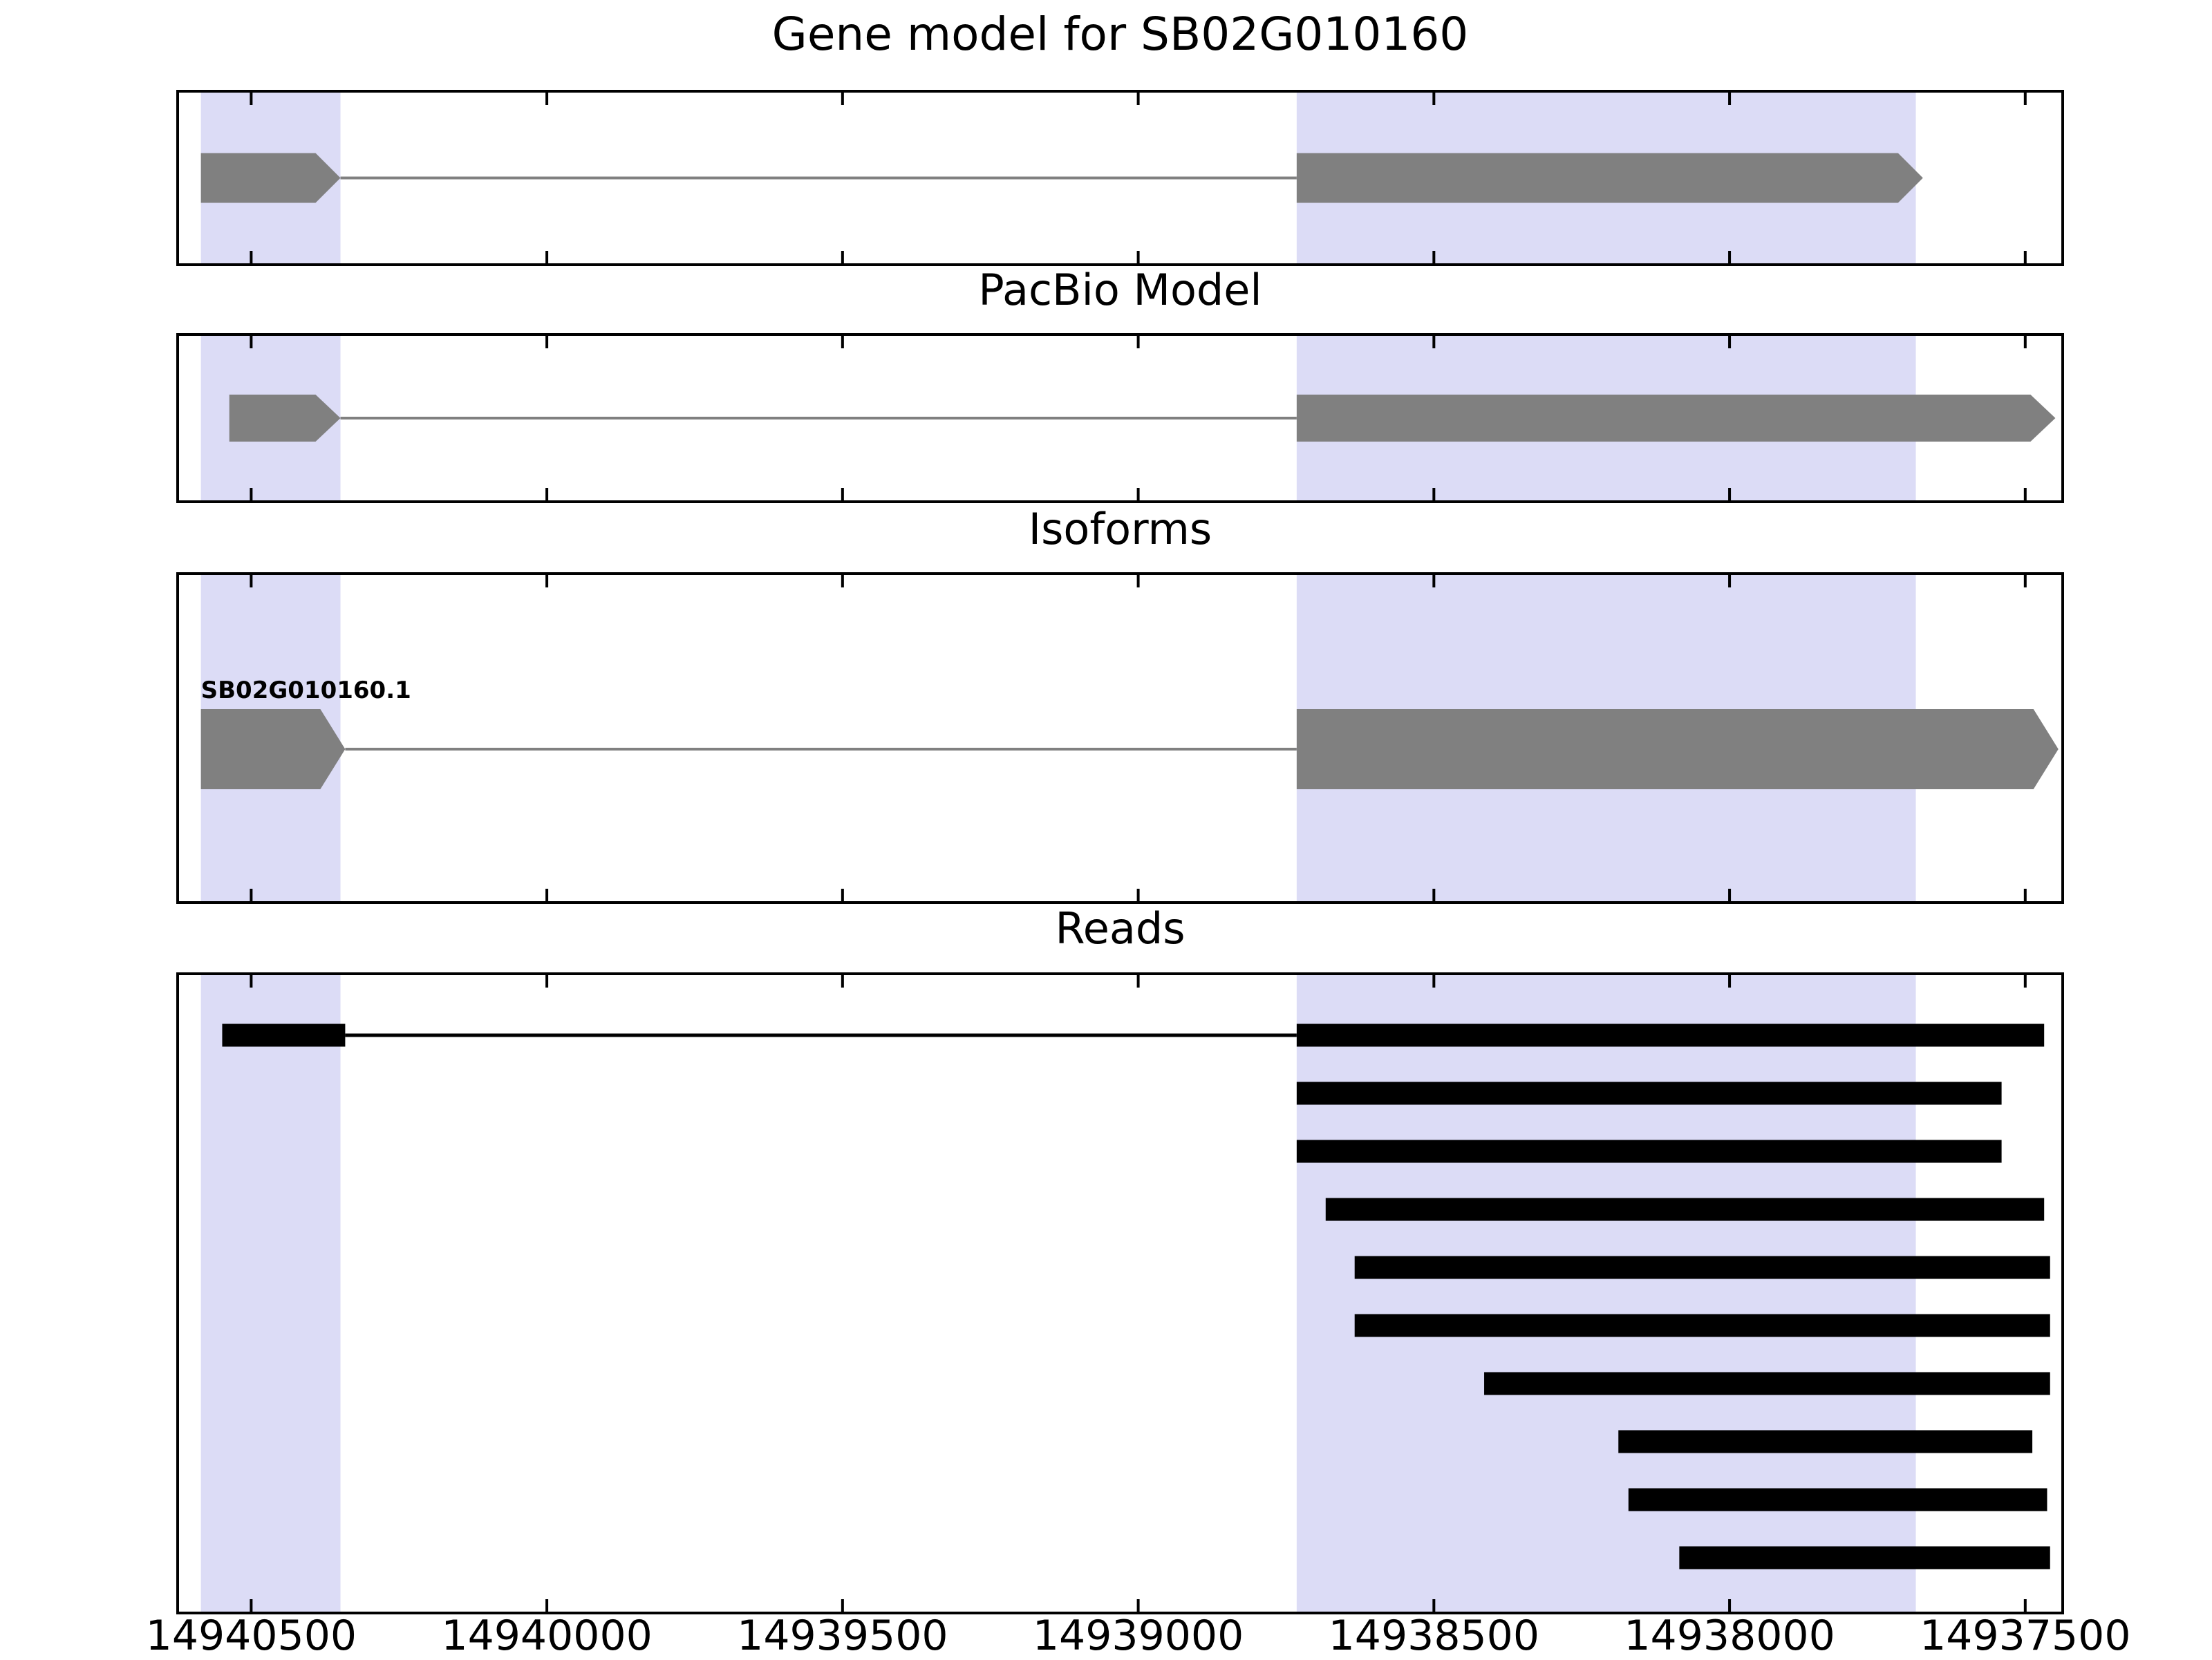 The height and width of the screenshot is (1660, 2212). What do you see at coordinates (842, 1636) in the screenshot?
I see `x-tick-label: 14939500` at bounding box center [842, 1636].